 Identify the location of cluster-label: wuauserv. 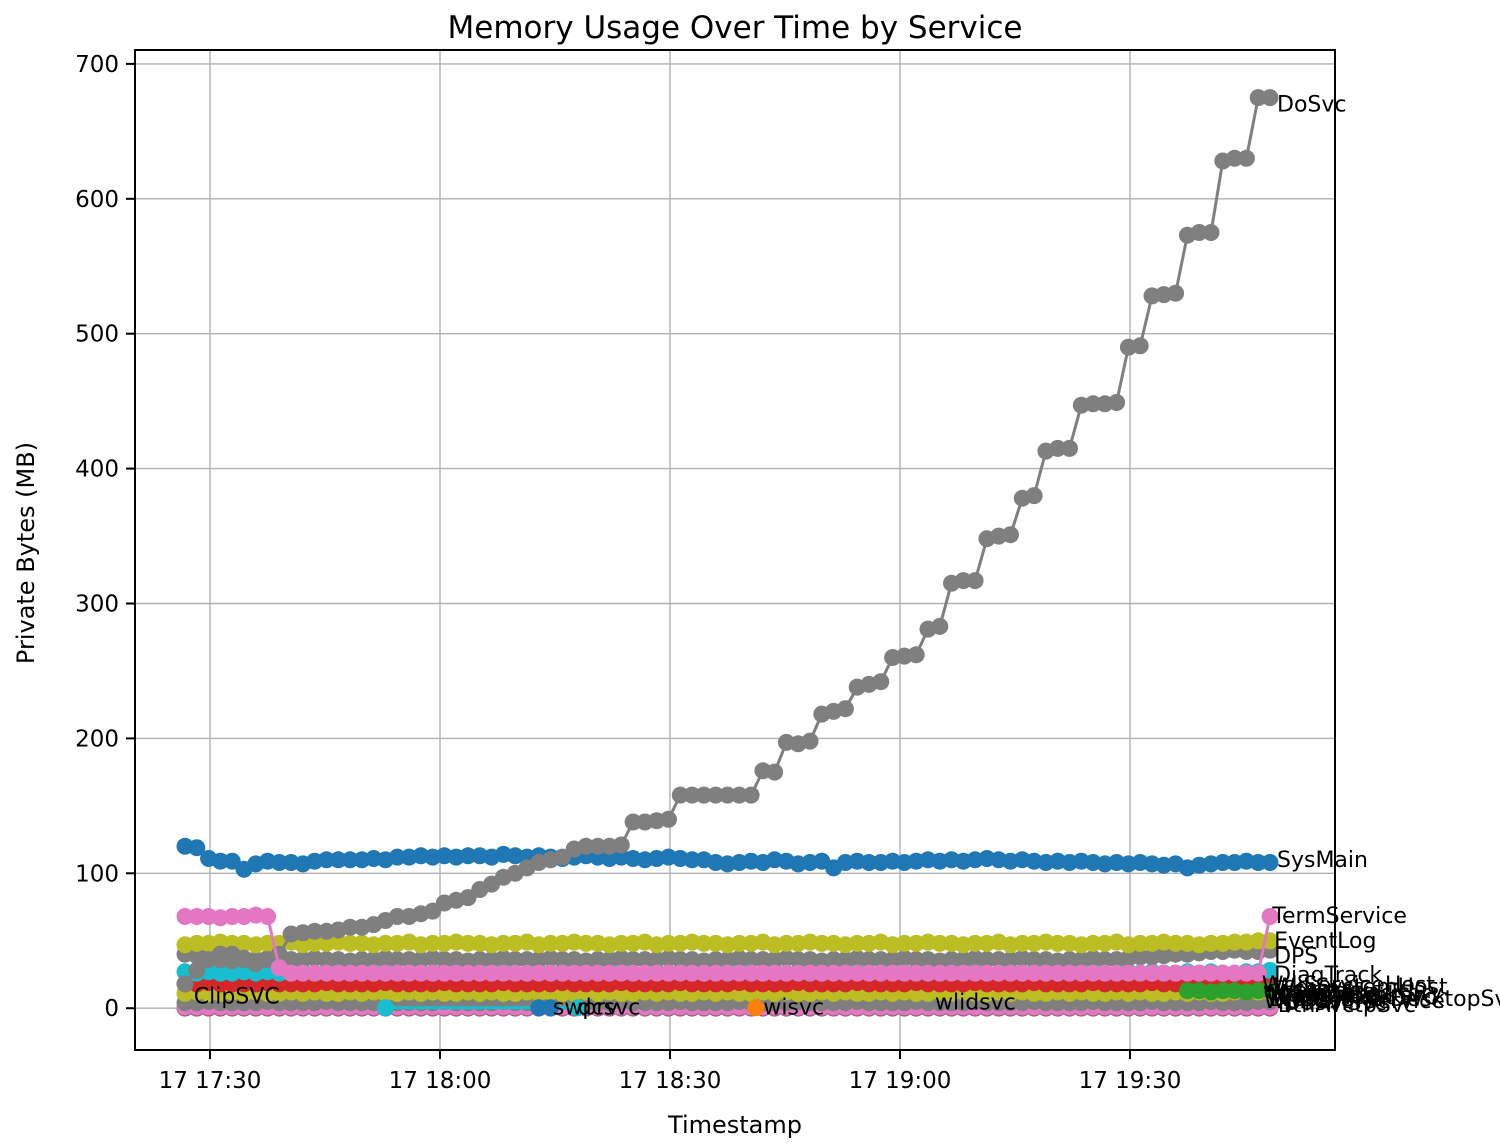
(1316, 991).